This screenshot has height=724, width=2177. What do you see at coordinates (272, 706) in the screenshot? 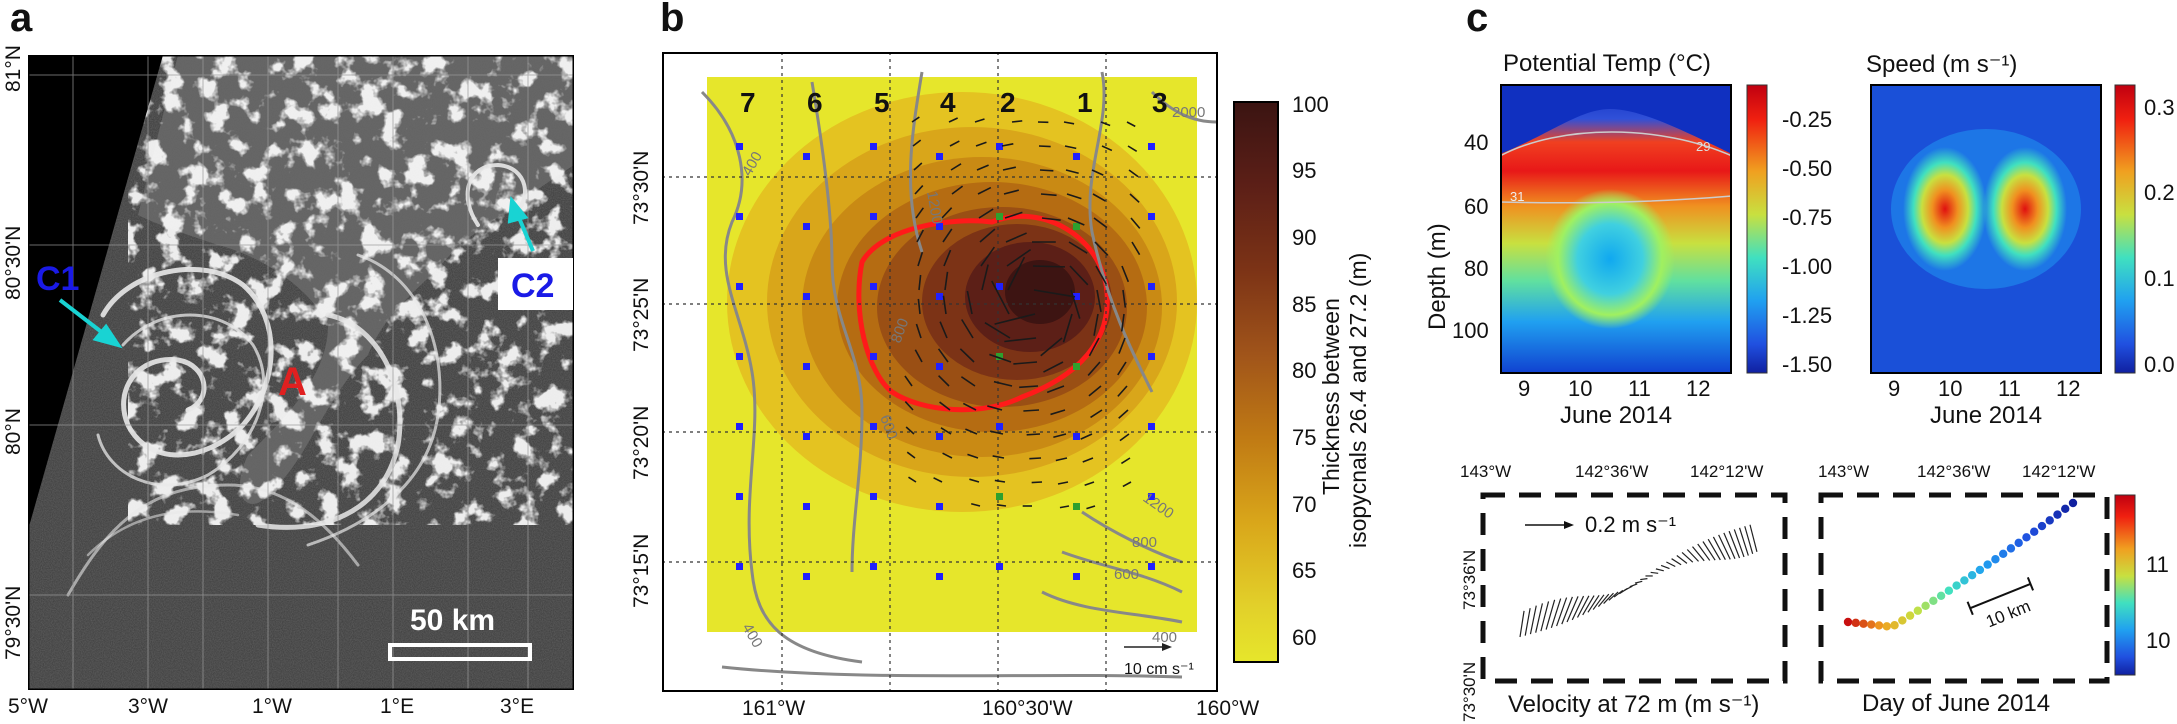
I see `a-xtick-1w: 1°W` at bounding box center [272, 706].